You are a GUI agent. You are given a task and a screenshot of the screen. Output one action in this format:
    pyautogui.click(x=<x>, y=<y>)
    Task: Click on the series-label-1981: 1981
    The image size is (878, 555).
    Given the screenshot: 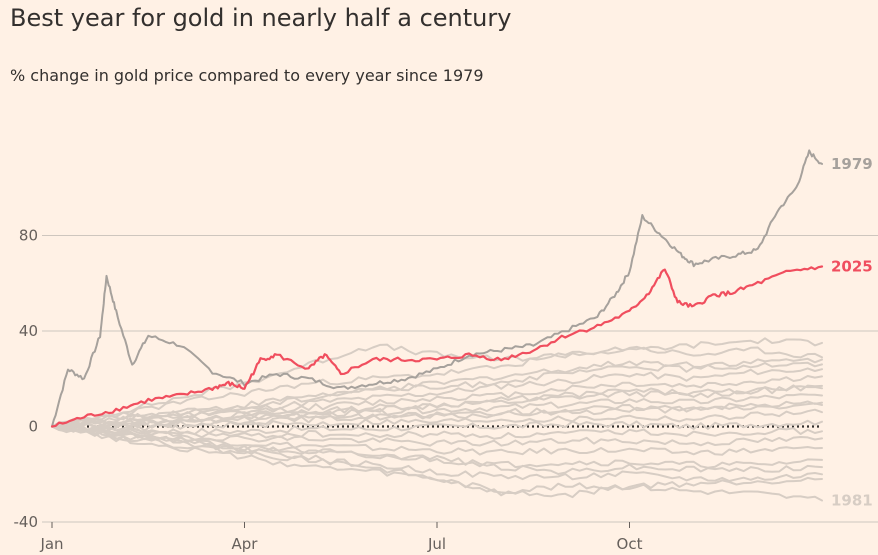 What is the action you would take?
    pyautogui.click(x=852, y=501)
    